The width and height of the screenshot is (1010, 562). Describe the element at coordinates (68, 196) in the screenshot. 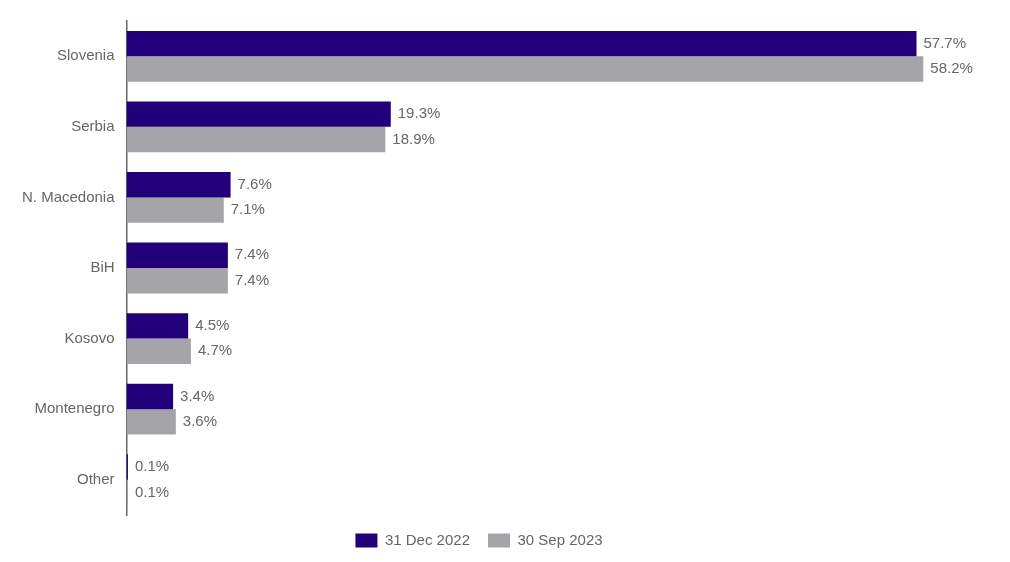

I see `y-tick-label: N. Macedonia` at that location.